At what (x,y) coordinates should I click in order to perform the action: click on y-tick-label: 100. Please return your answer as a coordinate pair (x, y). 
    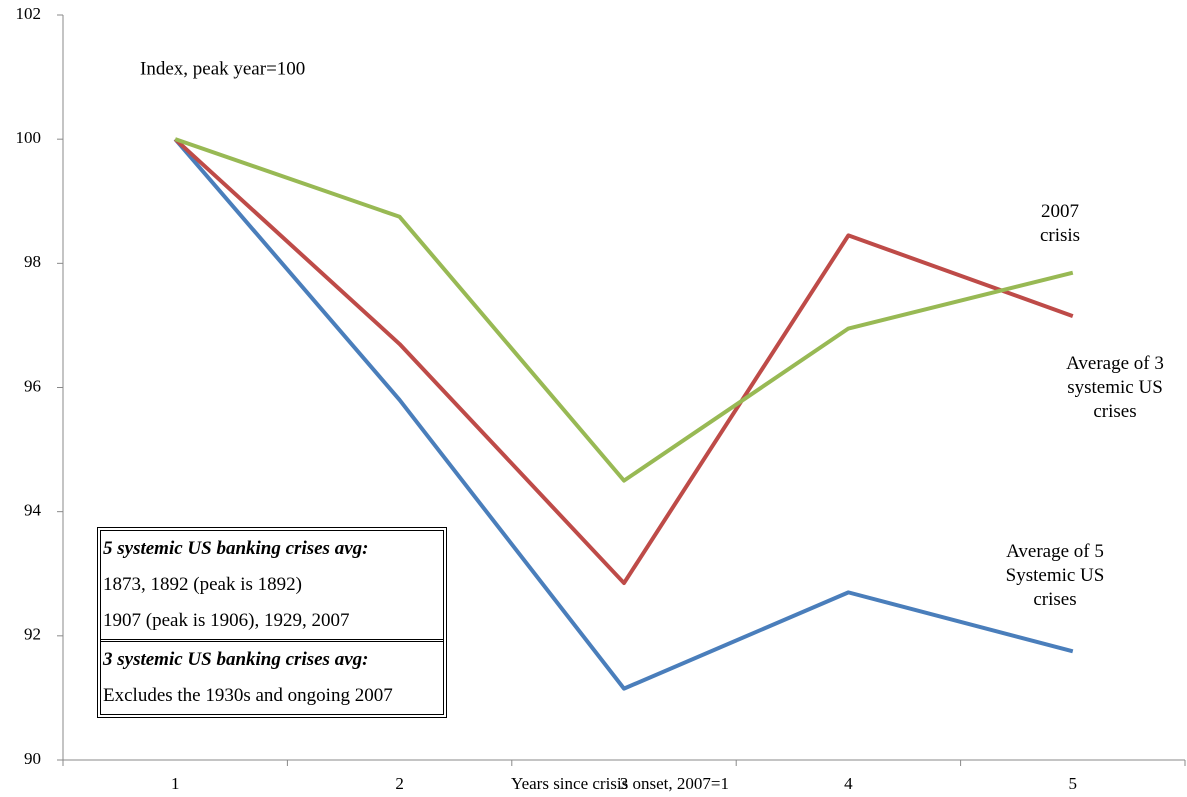
    Looking at the image, I should click on (29, 137).